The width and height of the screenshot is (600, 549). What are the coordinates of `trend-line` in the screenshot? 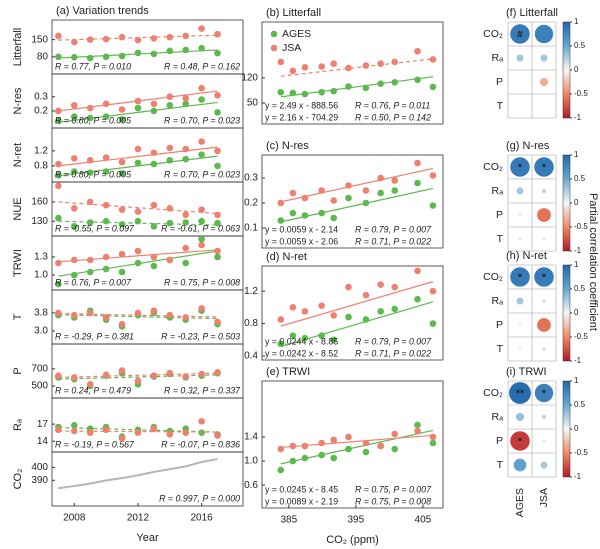 It's located at (138, 375).